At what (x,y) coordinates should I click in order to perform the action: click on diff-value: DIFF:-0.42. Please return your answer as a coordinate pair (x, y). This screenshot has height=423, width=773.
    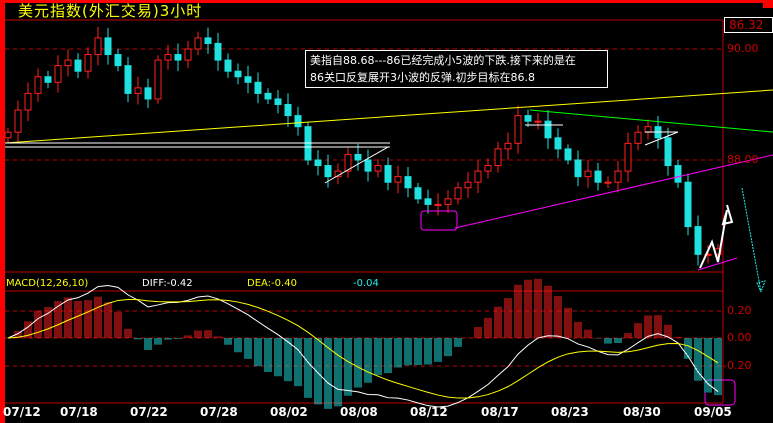
    Looking at the image, I should click on (167, 283).